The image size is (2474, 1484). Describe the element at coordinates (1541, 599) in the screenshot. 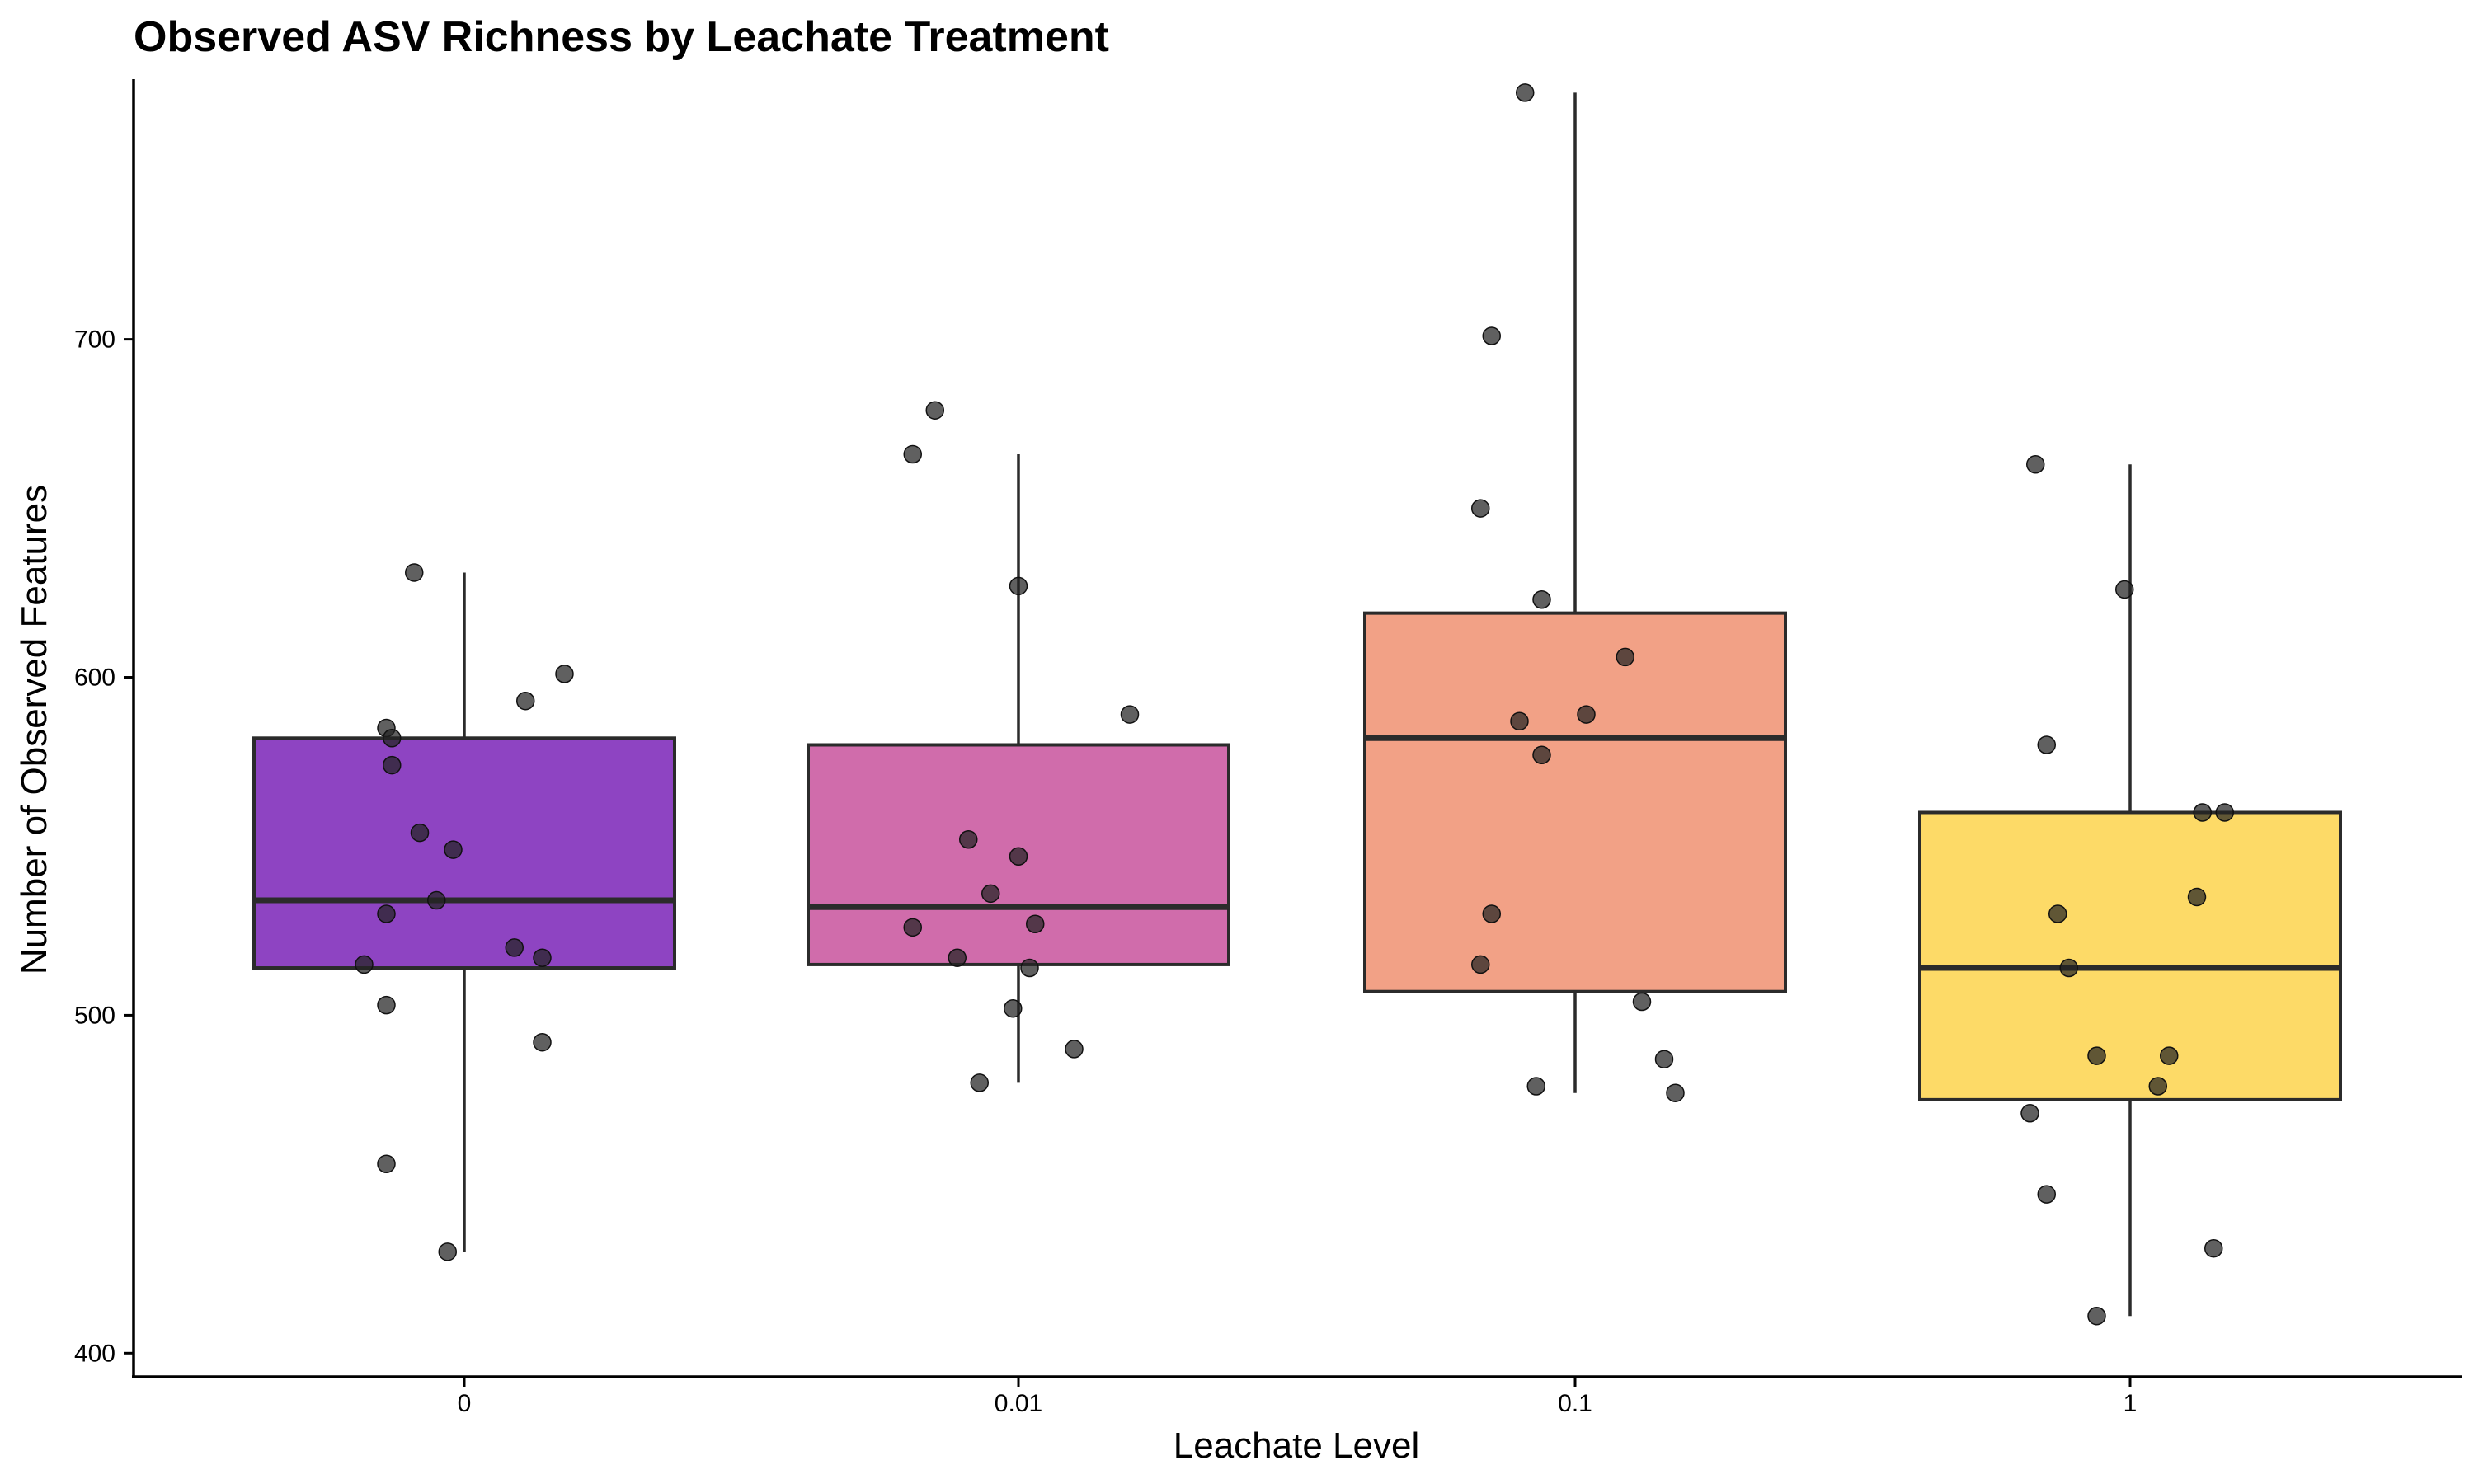

I see `data-point-0.1-3` at that location.